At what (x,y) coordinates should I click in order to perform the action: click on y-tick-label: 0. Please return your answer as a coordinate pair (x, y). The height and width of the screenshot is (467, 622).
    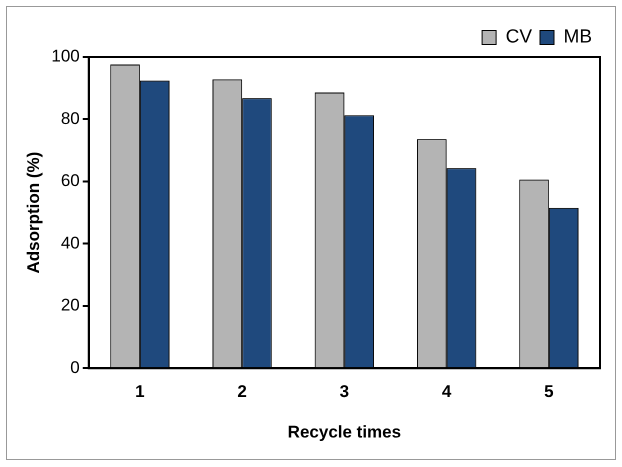
    Looking at the image, I should click on (75, 367).